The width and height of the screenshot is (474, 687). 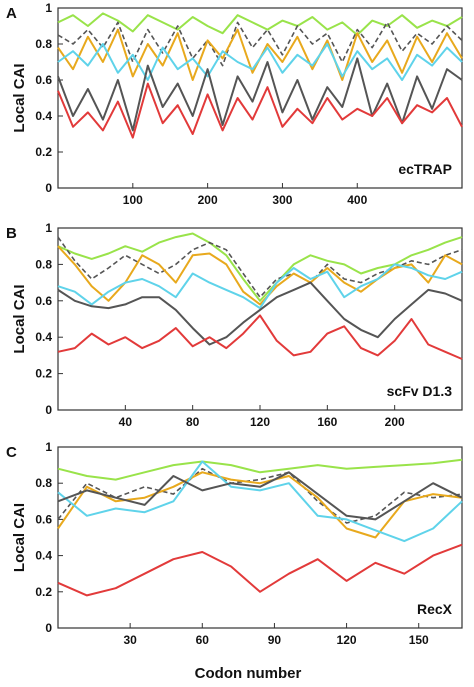 I want to click on x-tick-label: 100, so click(x=133, y=200).